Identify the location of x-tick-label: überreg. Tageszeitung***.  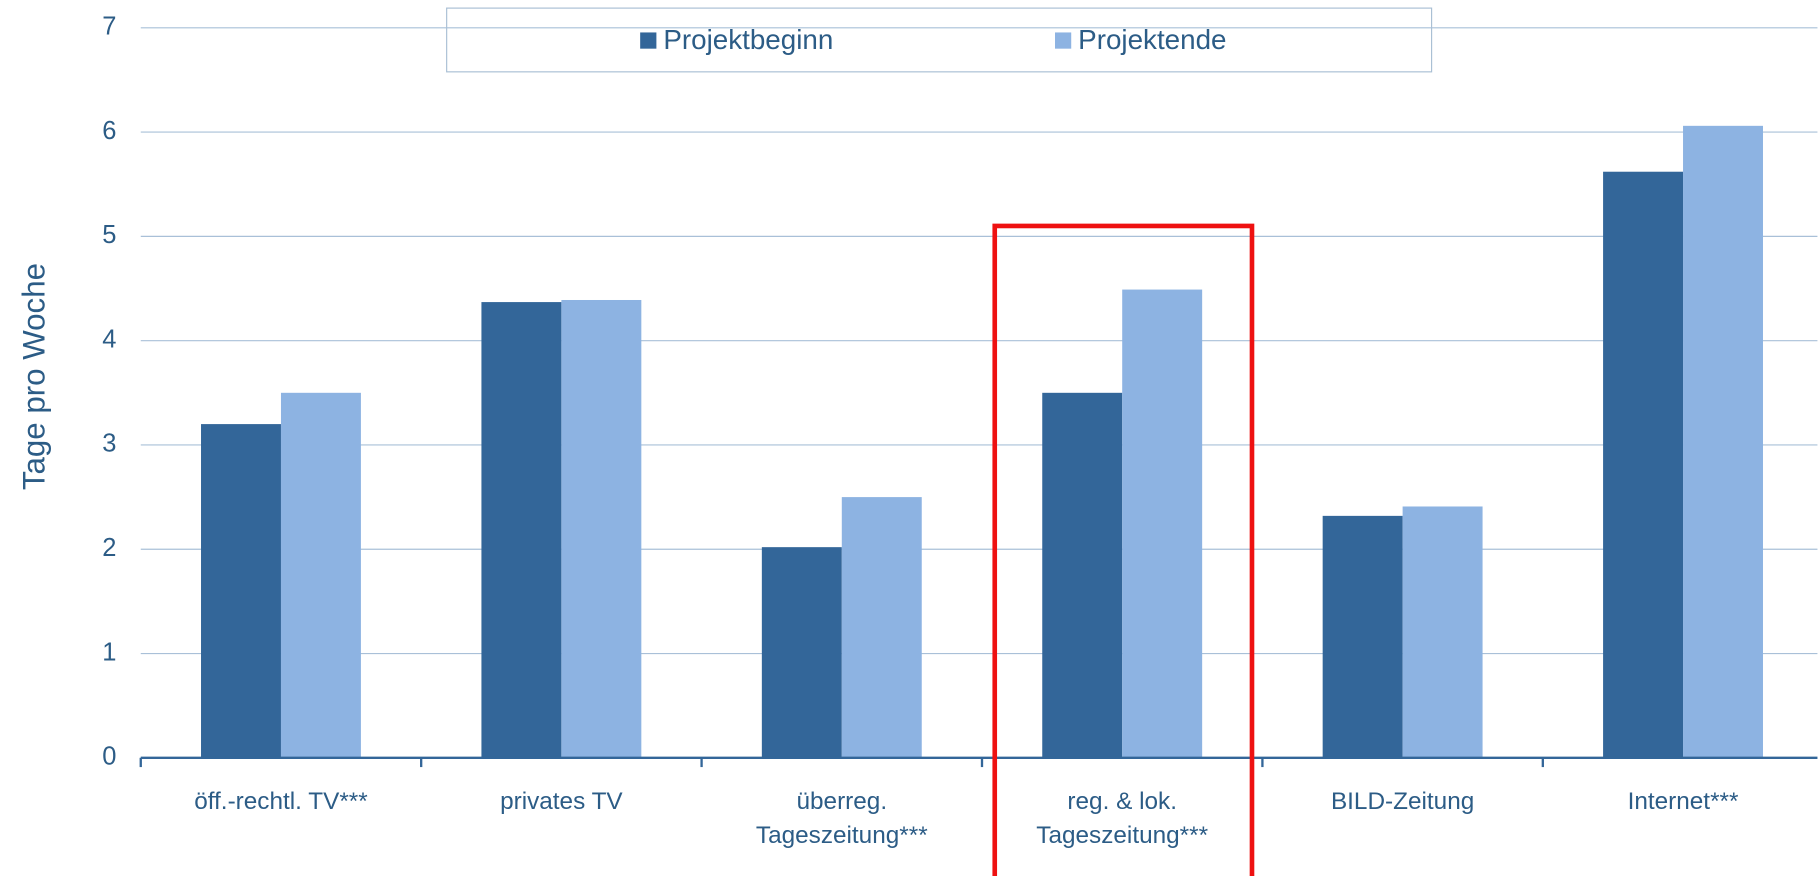
(842, 818).